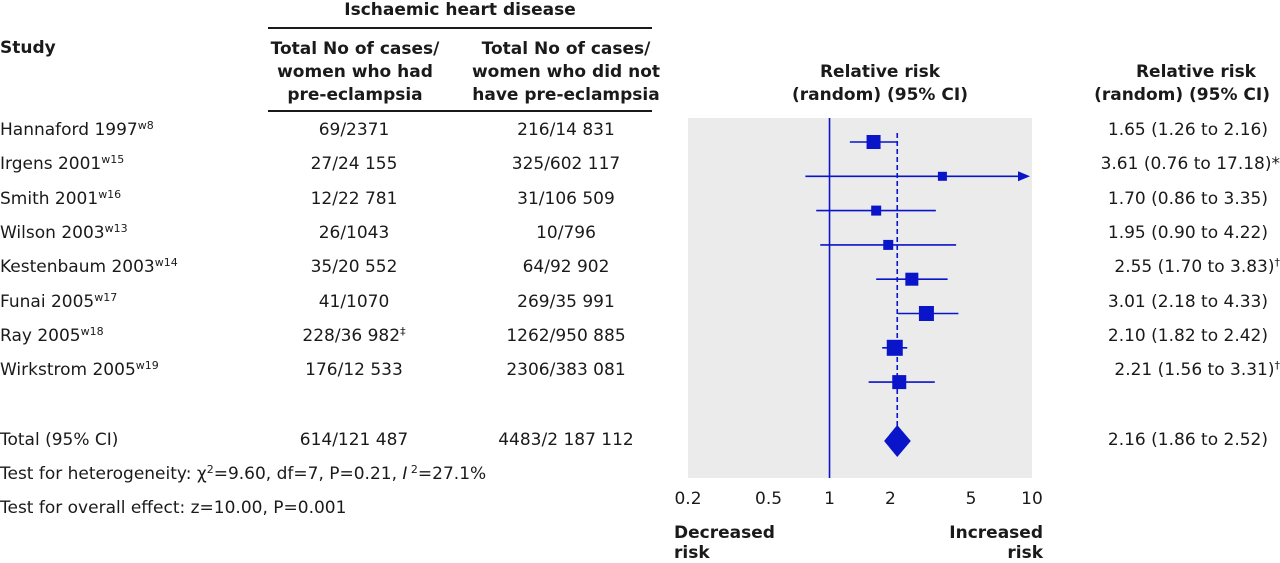  What do you see at coordinates (768, 499) in the screenshot?
I see `x-tick-label: 0.5` at bounding box center [768, 499].